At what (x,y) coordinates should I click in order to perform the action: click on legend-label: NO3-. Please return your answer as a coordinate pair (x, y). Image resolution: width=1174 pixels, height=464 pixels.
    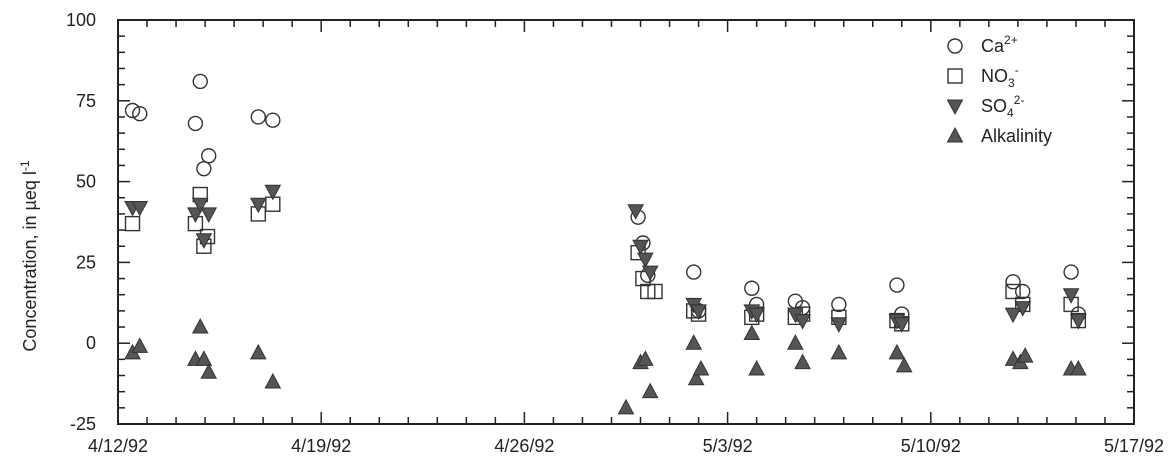
    Looking at the image, I should click on (1000, 76).